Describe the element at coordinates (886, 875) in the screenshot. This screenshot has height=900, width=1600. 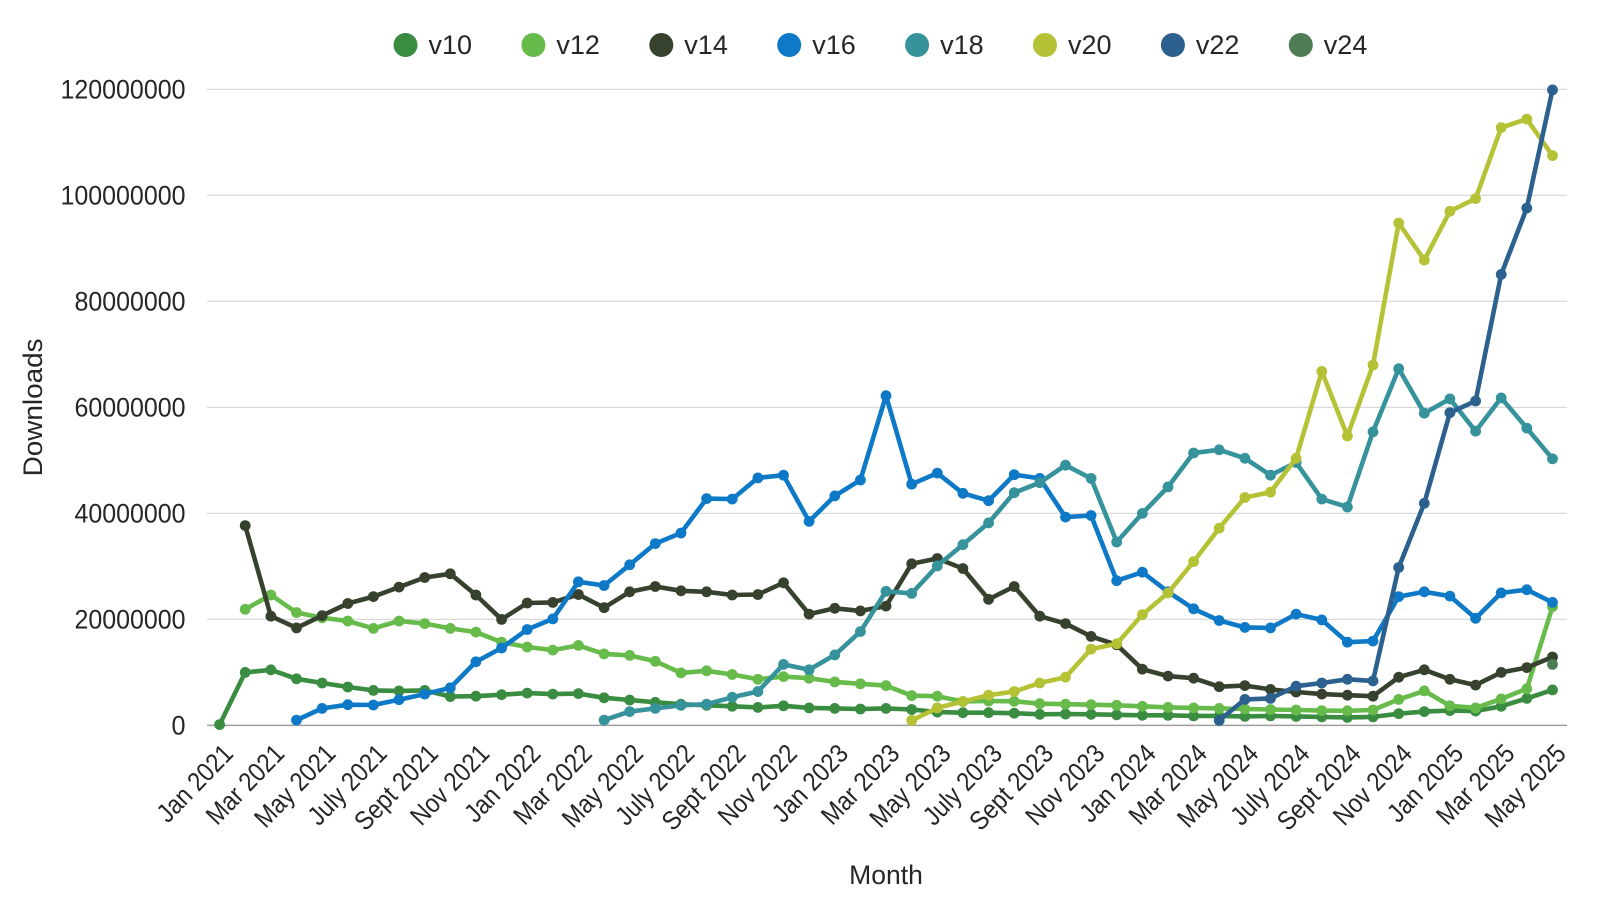
I see `svg-text: Month` at that location.